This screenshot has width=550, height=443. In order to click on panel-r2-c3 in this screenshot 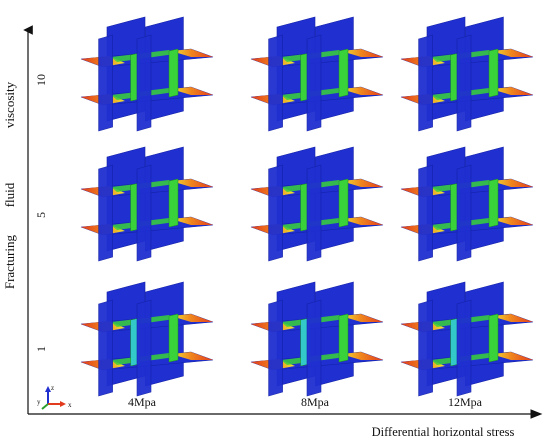, I will do `click(467, 204)`.